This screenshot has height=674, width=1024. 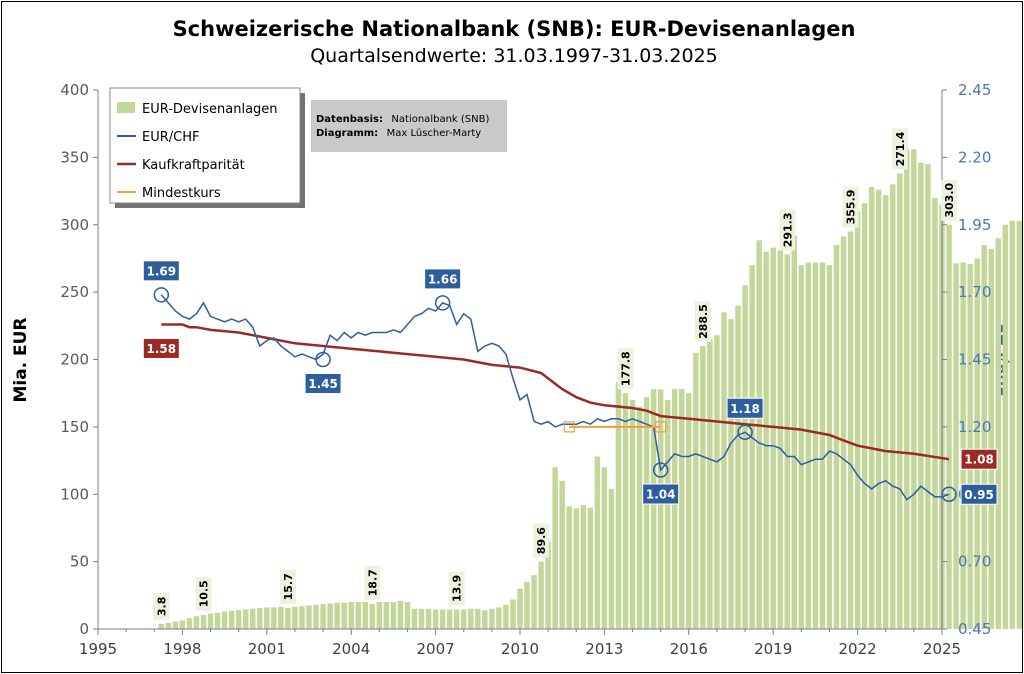 What do you see at coordinates (21, 359) in the screenshot?
I see `y-axis-label-left: Mia. EUR` at bounding box center [21, 359].